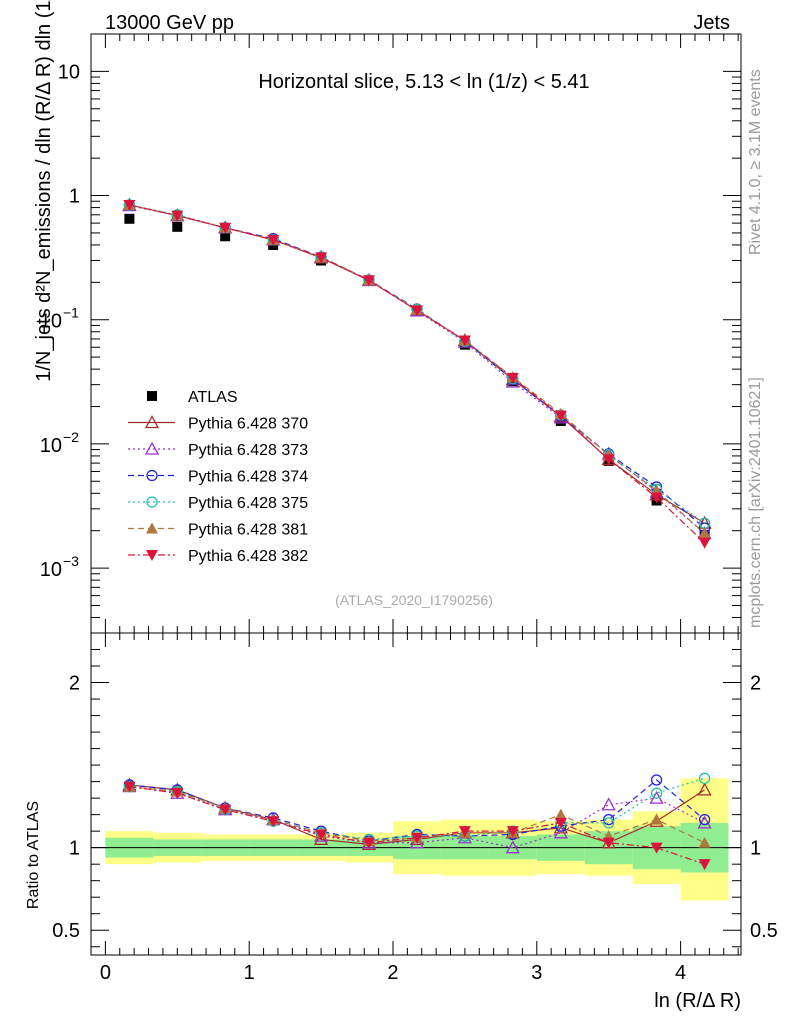 The width and height of the screenshot is (786, 1024). I want to click on analysis-watermark: (ATLAS_2020_I1790256), so click(414, 600).